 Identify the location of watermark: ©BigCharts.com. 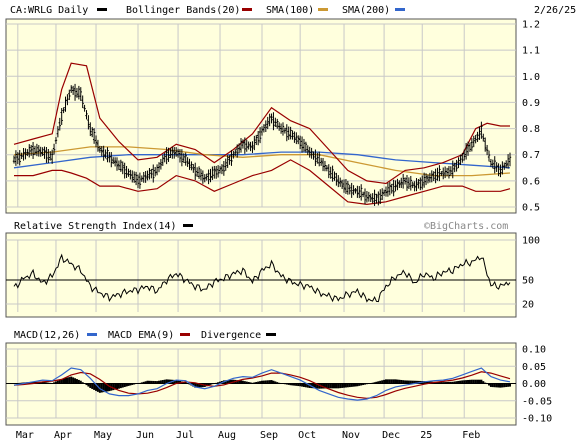
(466, 226).